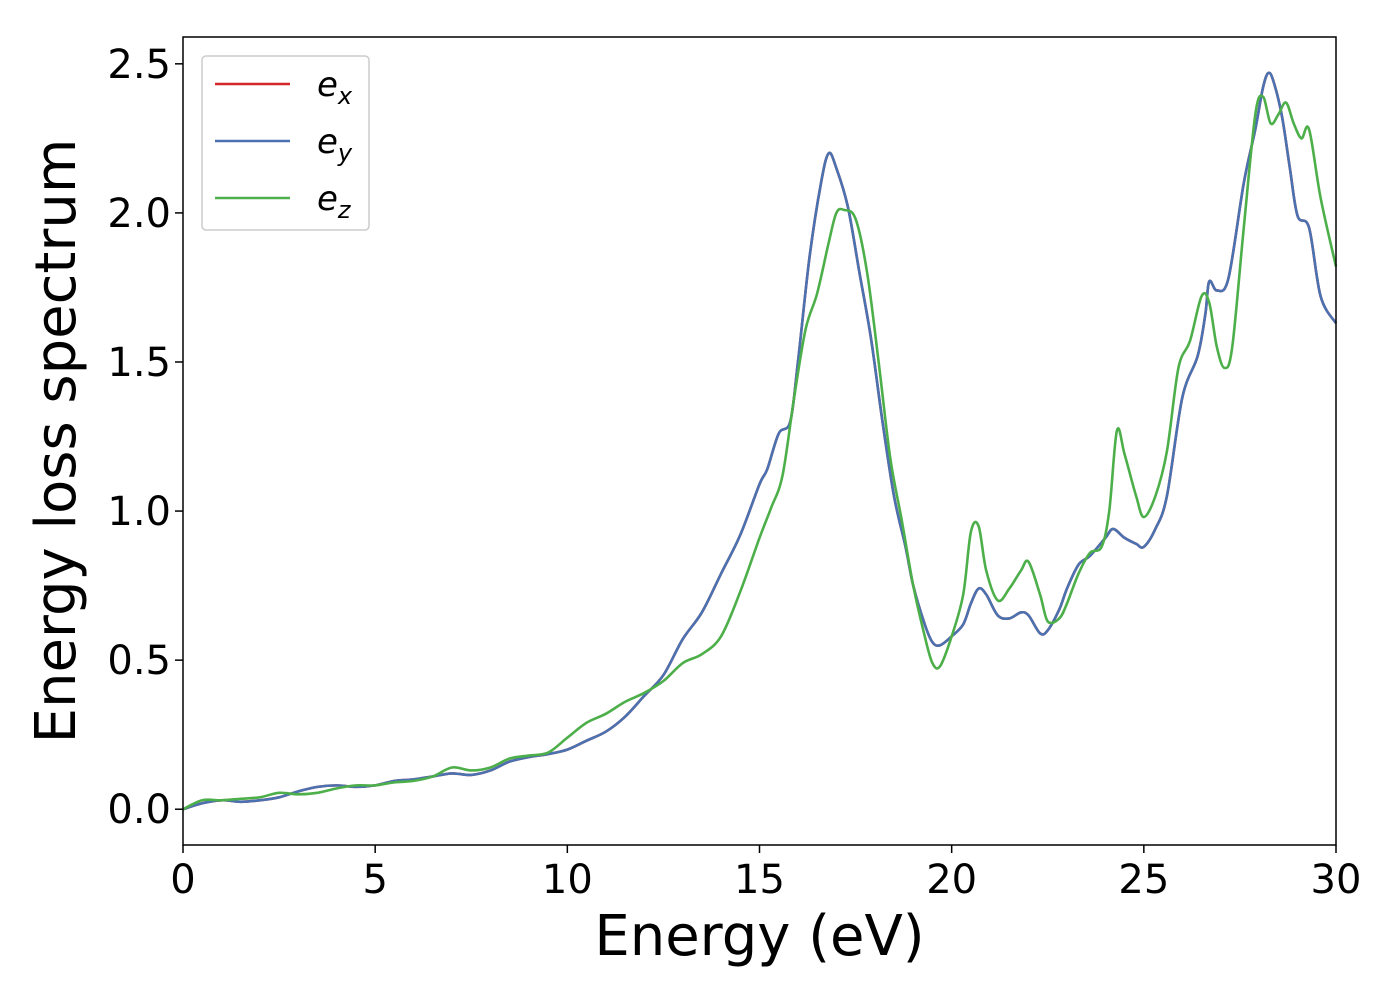 This screenshot has height=1000, width=1400. I want to click on x-tick-label: 0, so click(182, 880).